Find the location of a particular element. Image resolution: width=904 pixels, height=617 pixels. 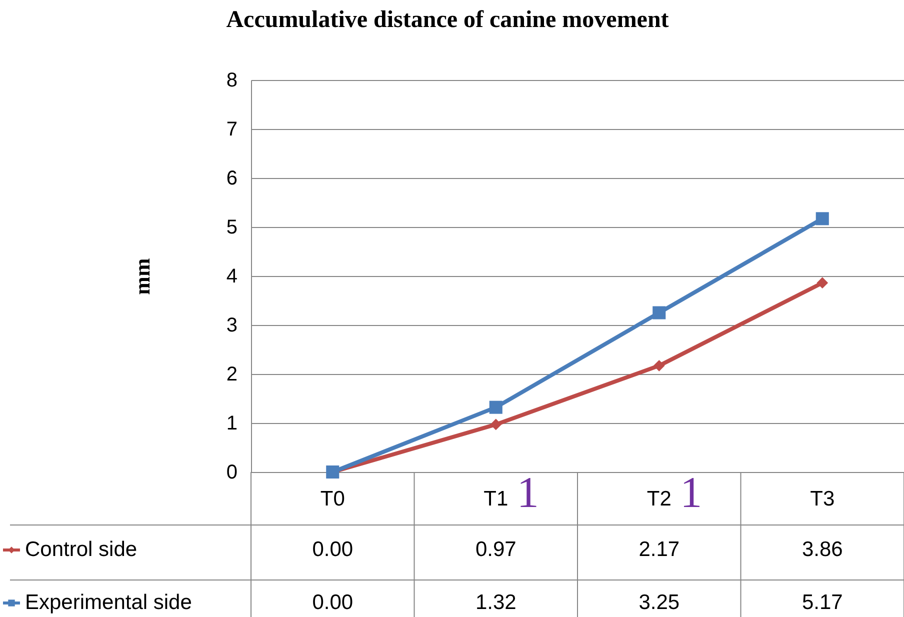

y-tick-label: 2 is located at coordinates (232, 375).